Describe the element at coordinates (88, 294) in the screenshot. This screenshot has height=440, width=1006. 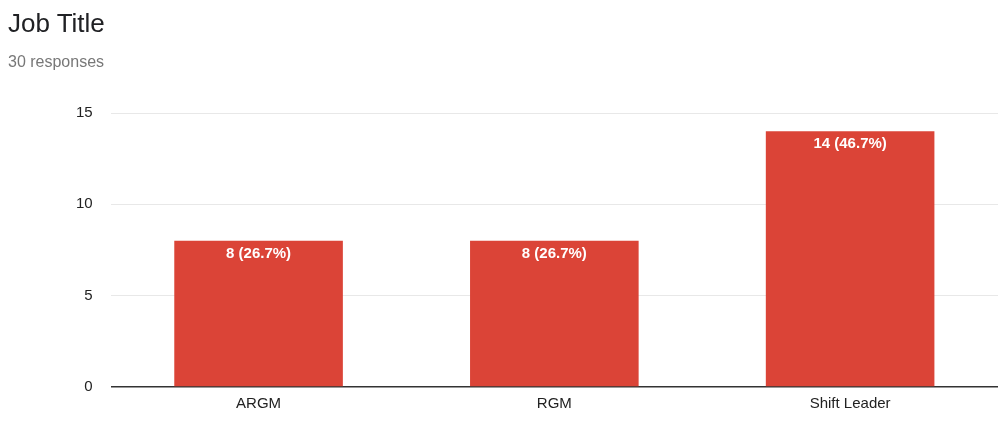
I see `y-tick-label: 5` at that location.